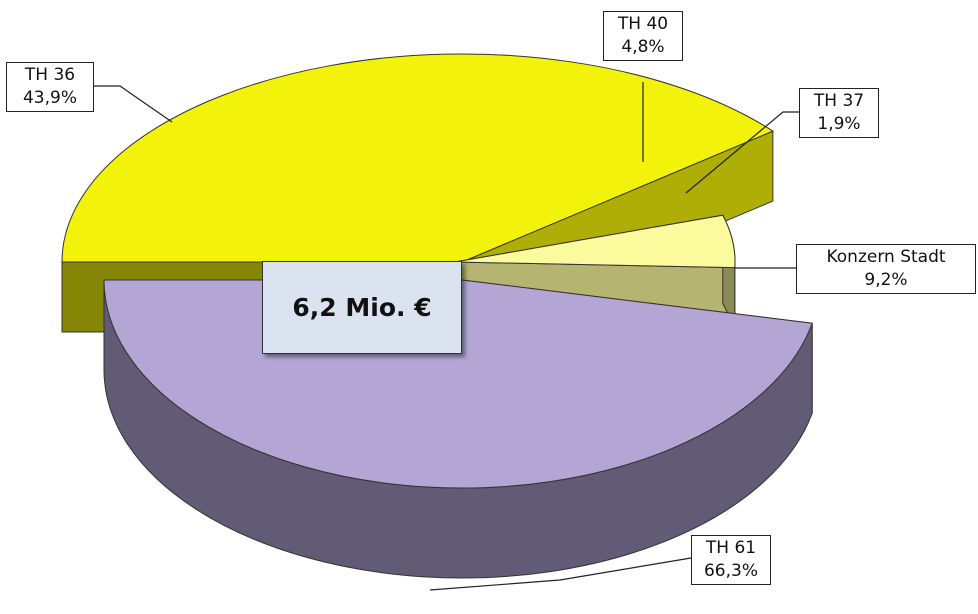  Describe the element at coordinates (731, 560) in the screenshot. I see `slice-label-th61: TH 61 66,3%` at that location.